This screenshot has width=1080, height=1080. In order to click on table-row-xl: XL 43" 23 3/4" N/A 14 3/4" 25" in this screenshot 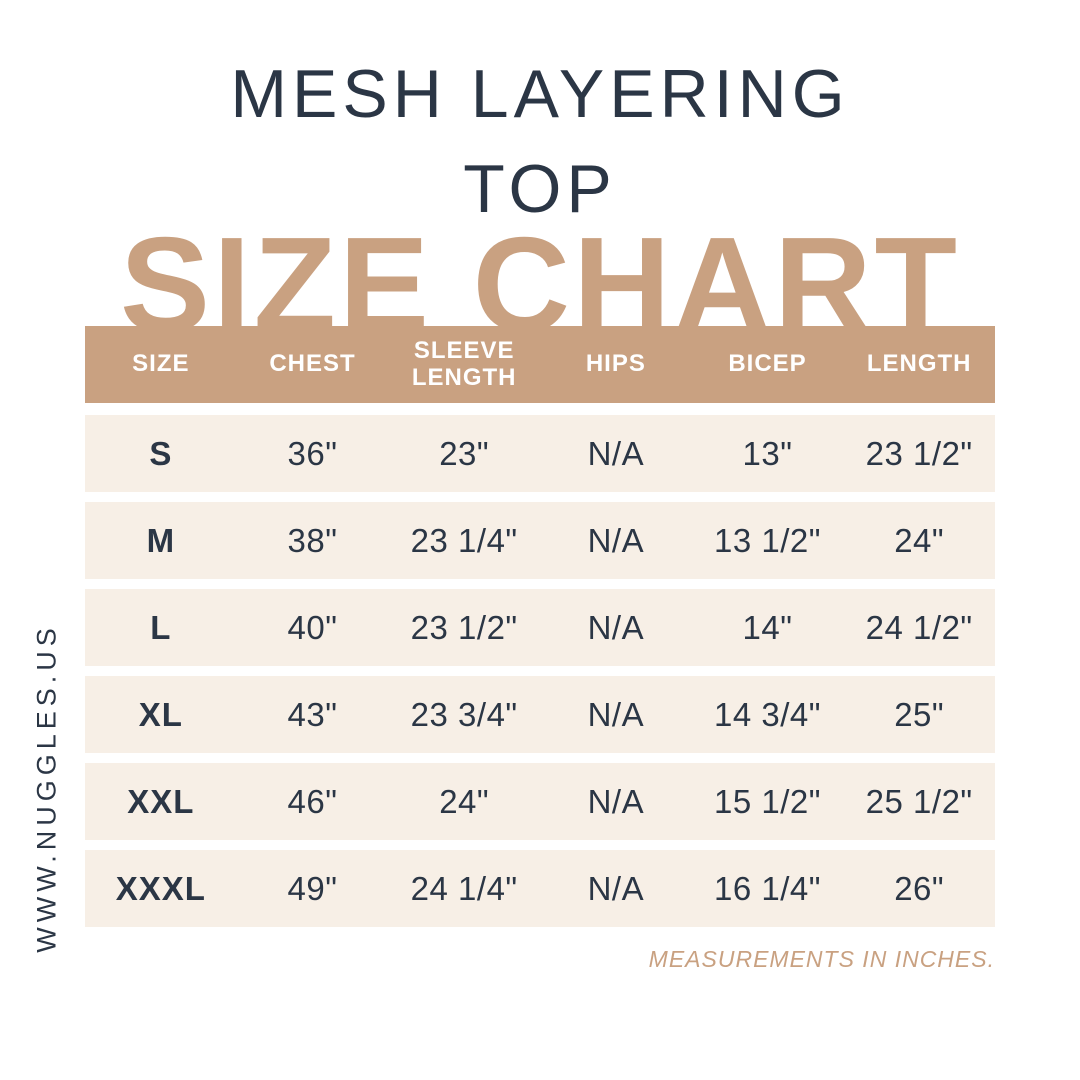, I will do `click(540, 714)`.